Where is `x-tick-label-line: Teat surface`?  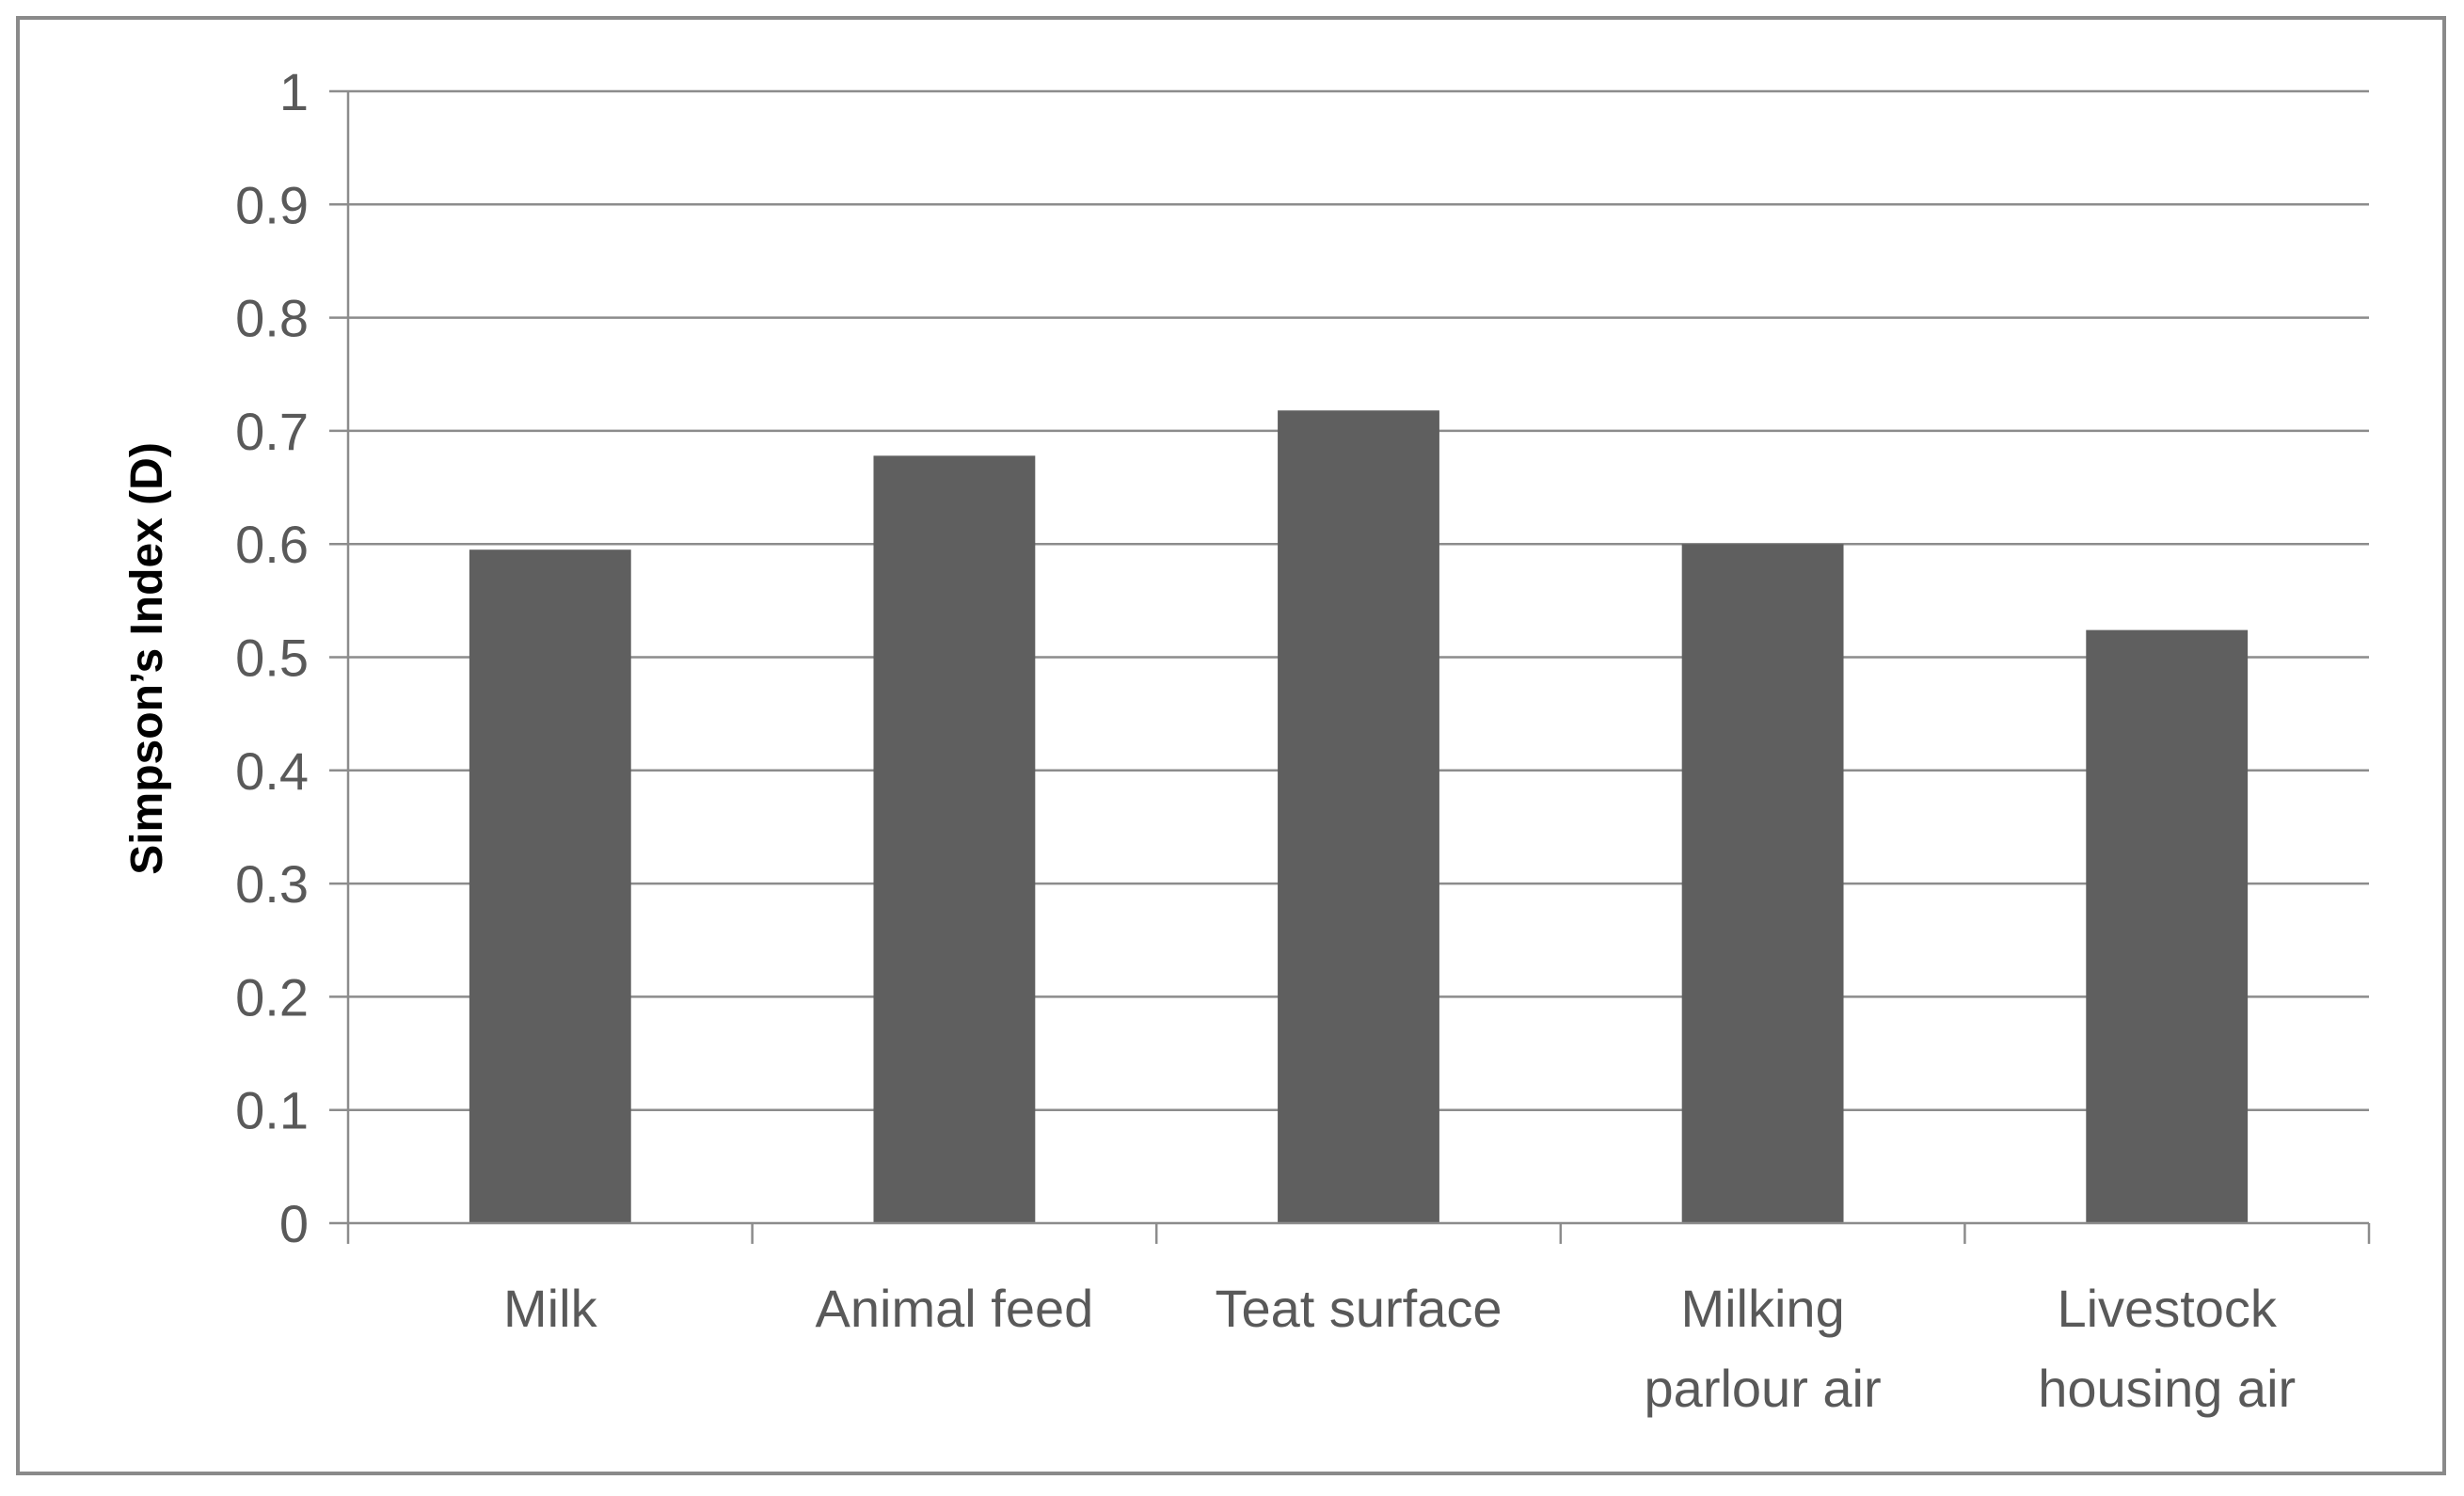 x-tick-label-line: Teat surface is located at coordinates (1358, 1308).